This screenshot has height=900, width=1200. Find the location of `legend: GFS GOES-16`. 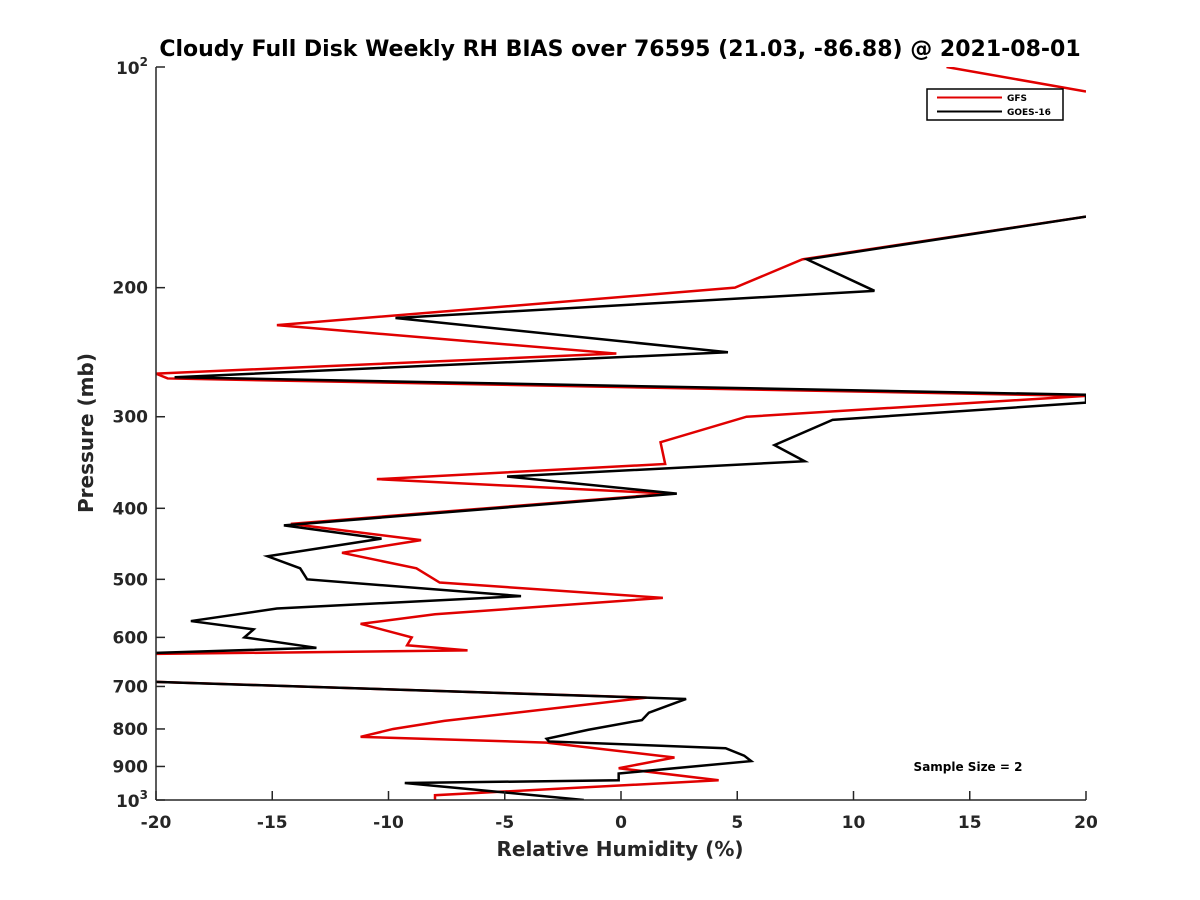

legend: GFS GOES-16 is located at coordinates (995, 104).